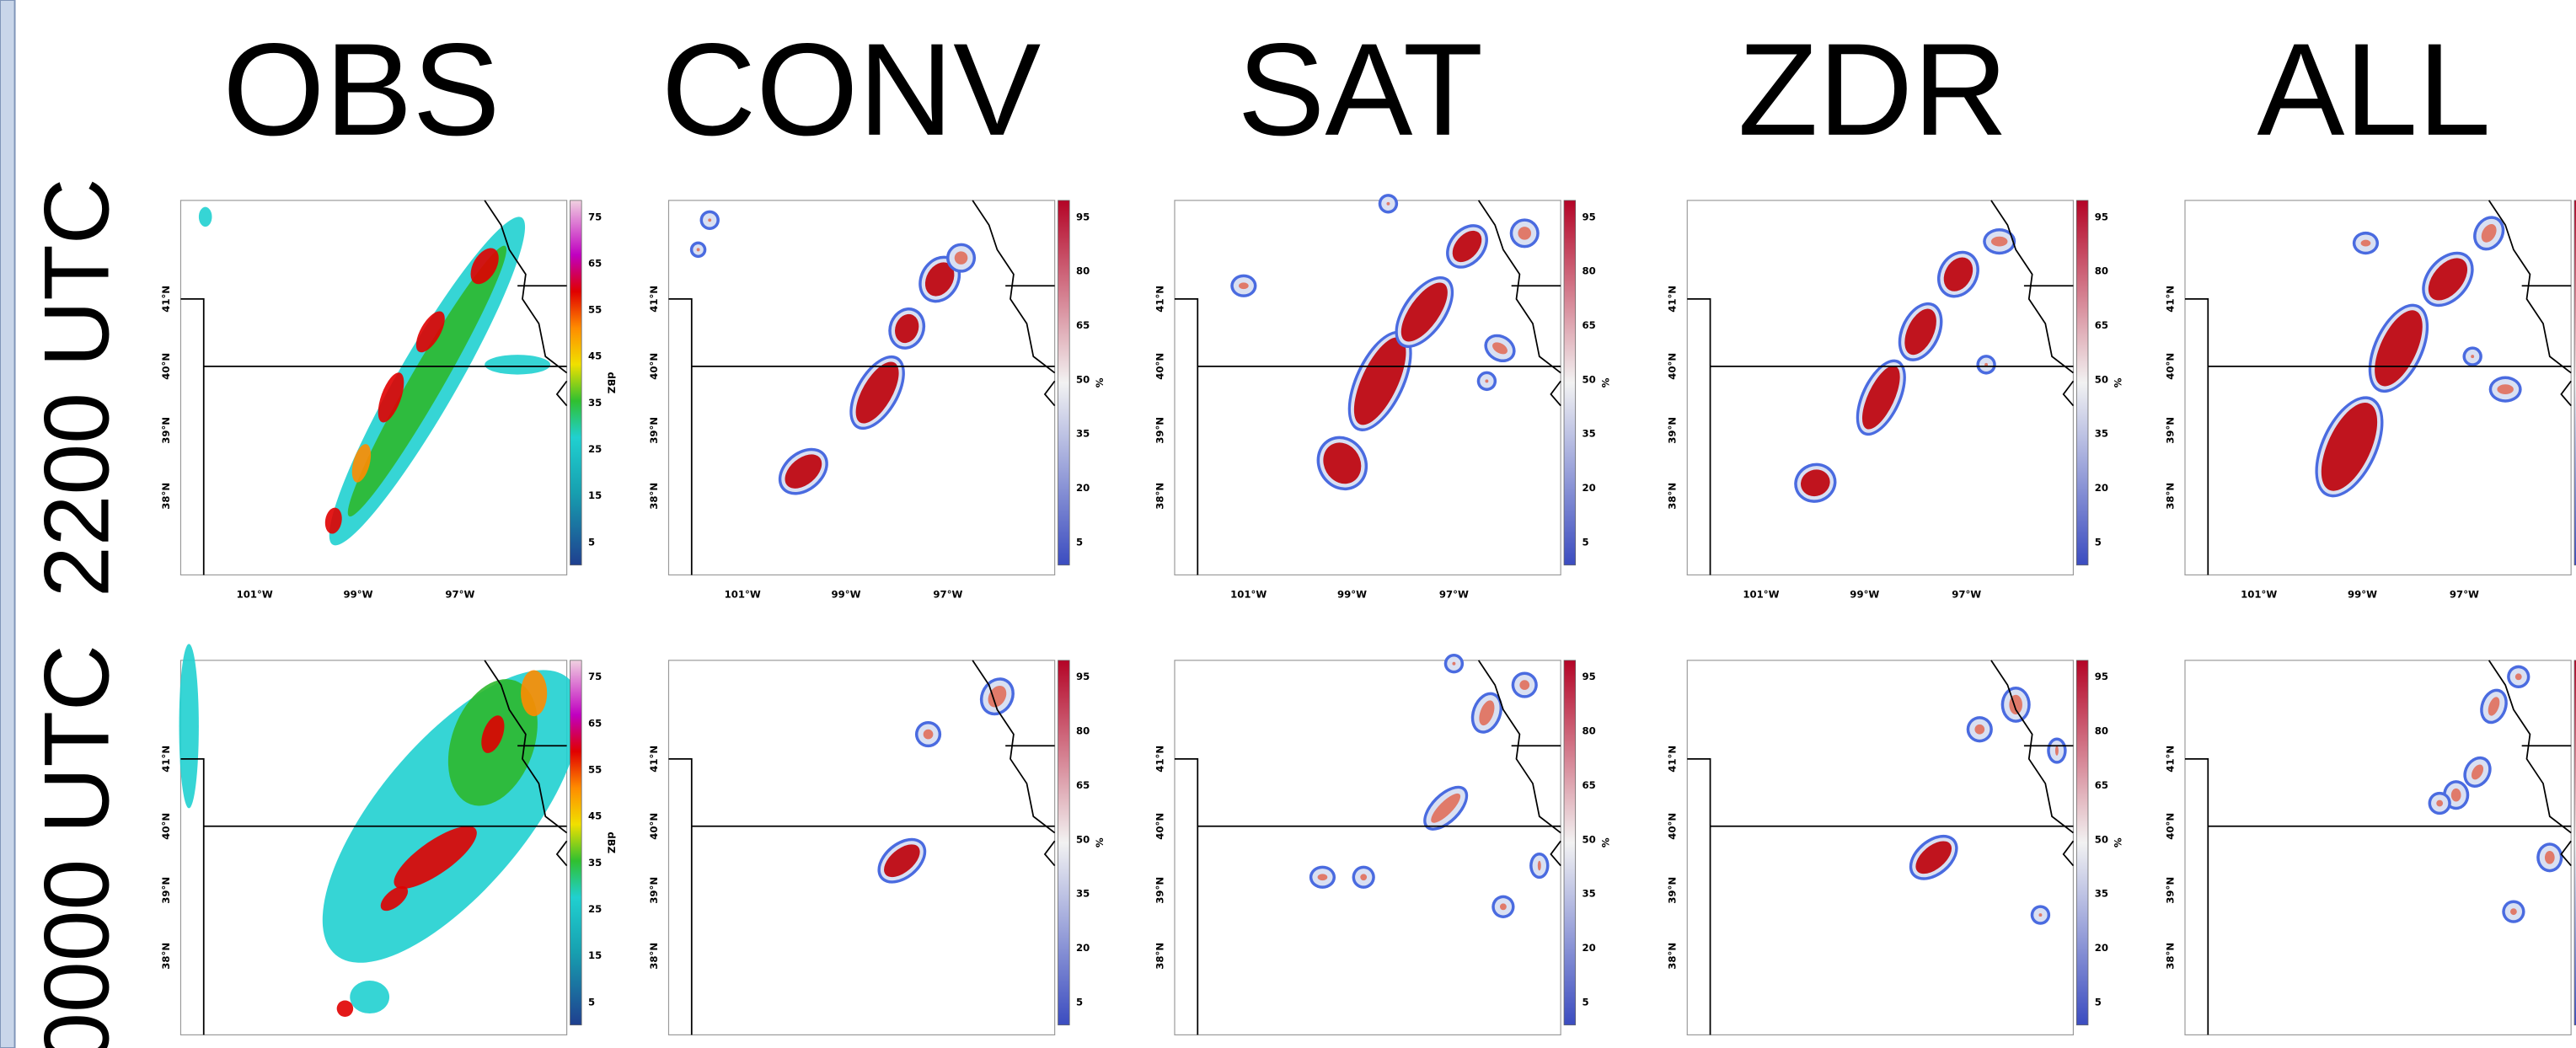 Image resolution: width=2576 pixels, height=1048 pixels. Describe the element at coordinates (2101, 216) in the screenshot. I see `colorbar-tick: 95` at that location.